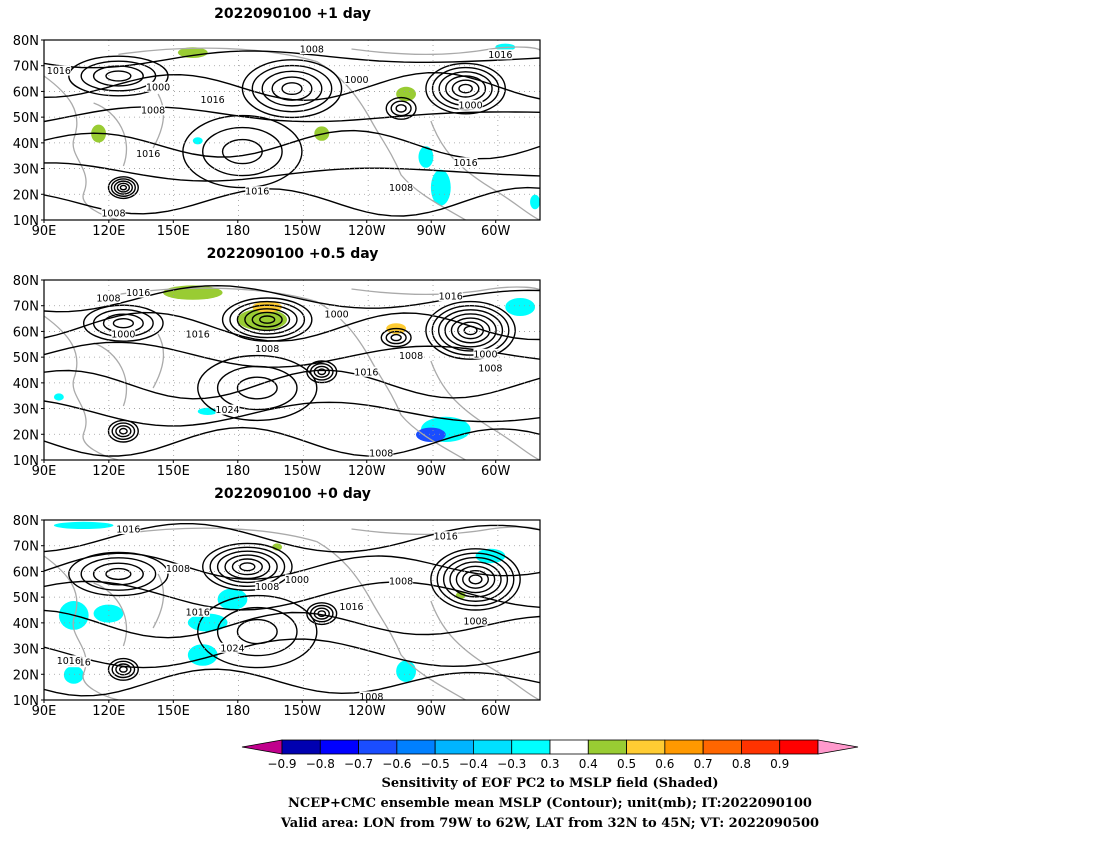  I want to click on colorbar-tick-label: 0.7, so click(703, 764).